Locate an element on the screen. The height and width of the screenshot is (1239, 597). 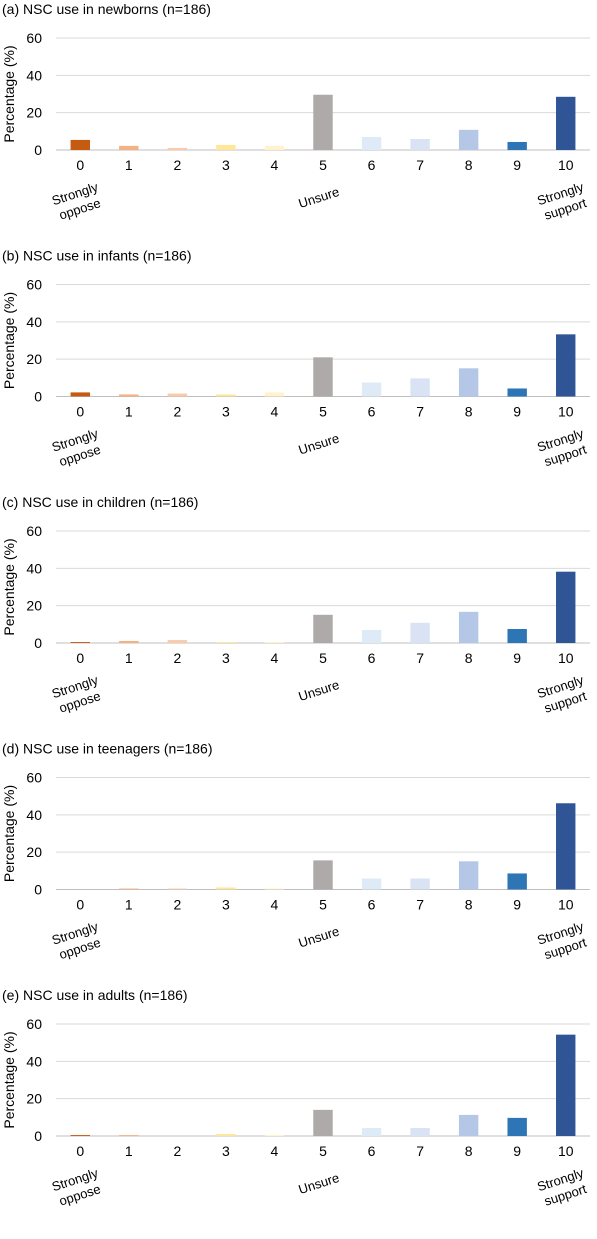
chart-title: (e) NSC use in adults (n=186) is located at coordinates (95, 995).